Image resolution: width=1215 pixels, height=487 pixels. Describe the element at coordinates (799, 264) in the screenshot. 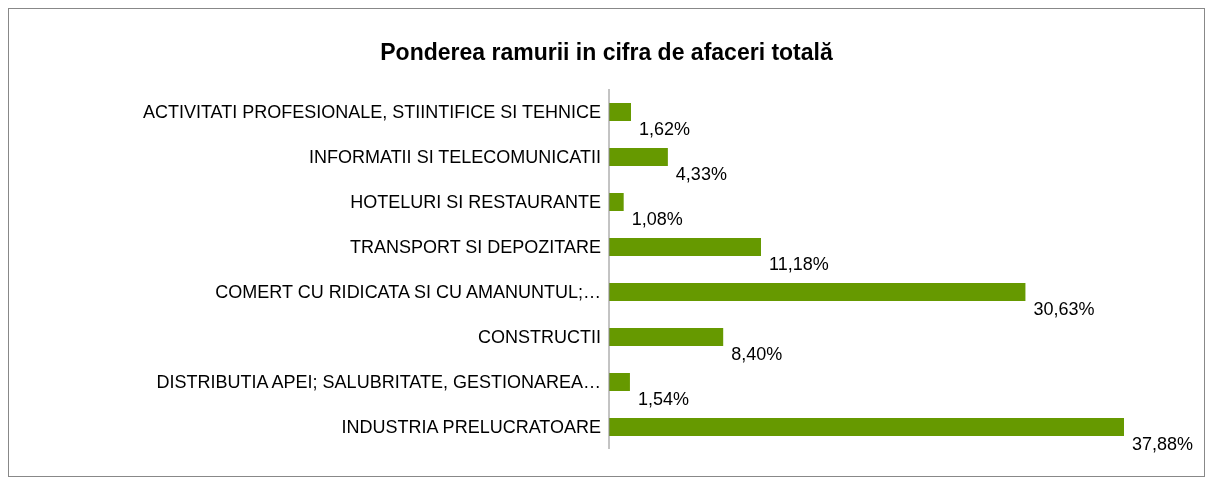

I see `data-label: 11,18%` at that location.